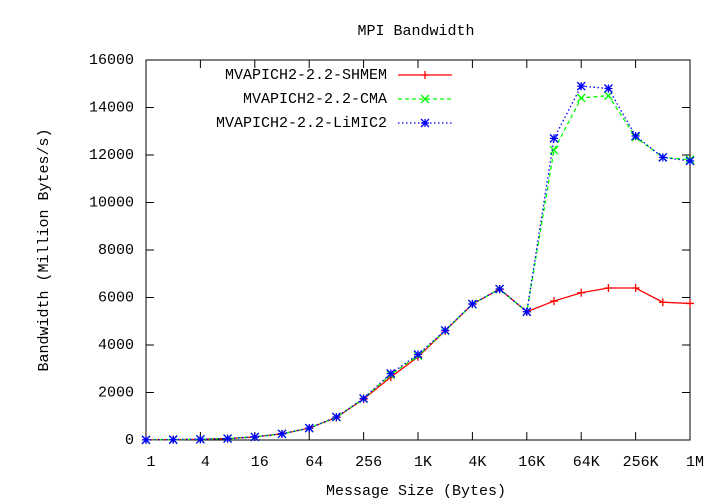 The width and height of the screenshot is (720, 504). What do you see at coordinates (116, 297) in the screenshot?
I see `y-tick-label: 6000` at bounding box center [116, 297].